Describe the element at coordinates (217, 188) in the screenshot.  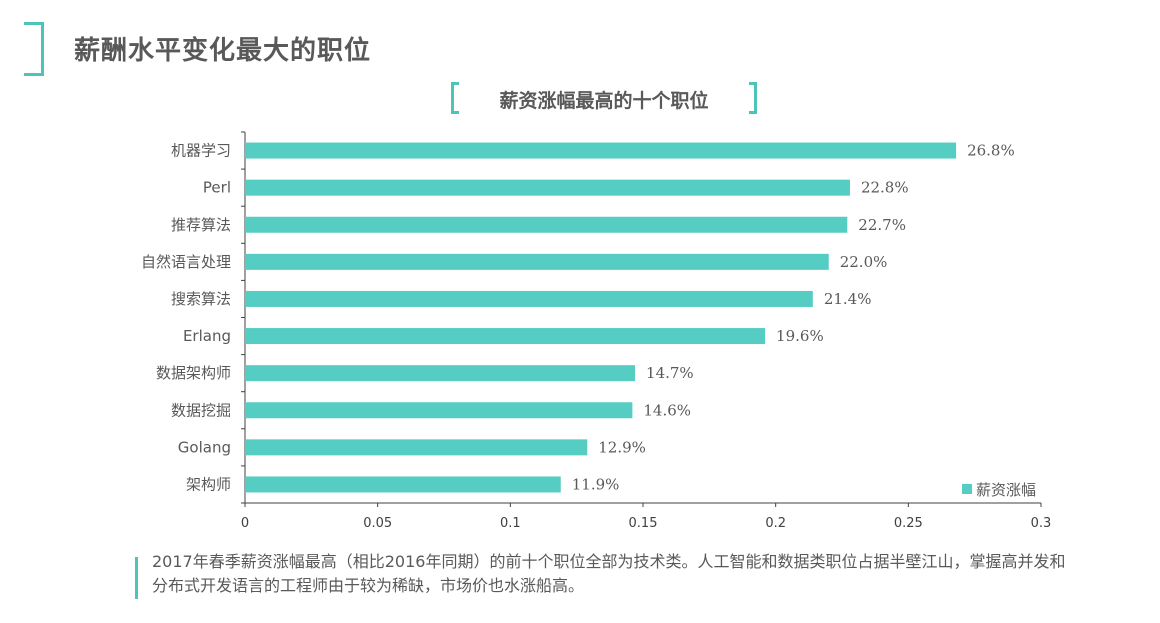
I see `category-label: Perl` at that location.